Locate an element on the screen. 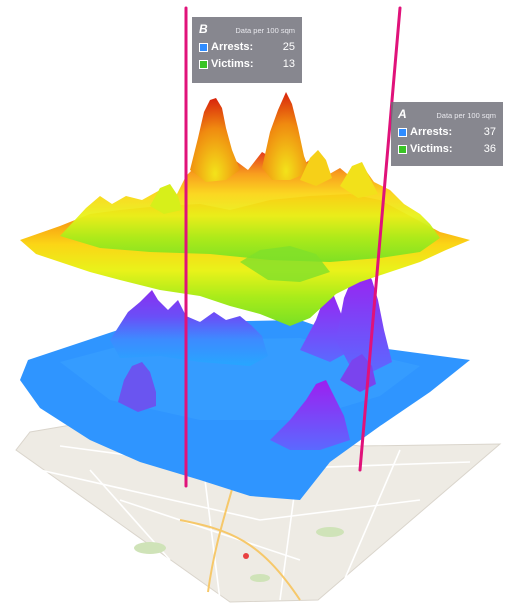 Image resolution: width=515 pixels, height=608 pixels. location-a-arrests-value: 37 is located at coordinates (489, 132).